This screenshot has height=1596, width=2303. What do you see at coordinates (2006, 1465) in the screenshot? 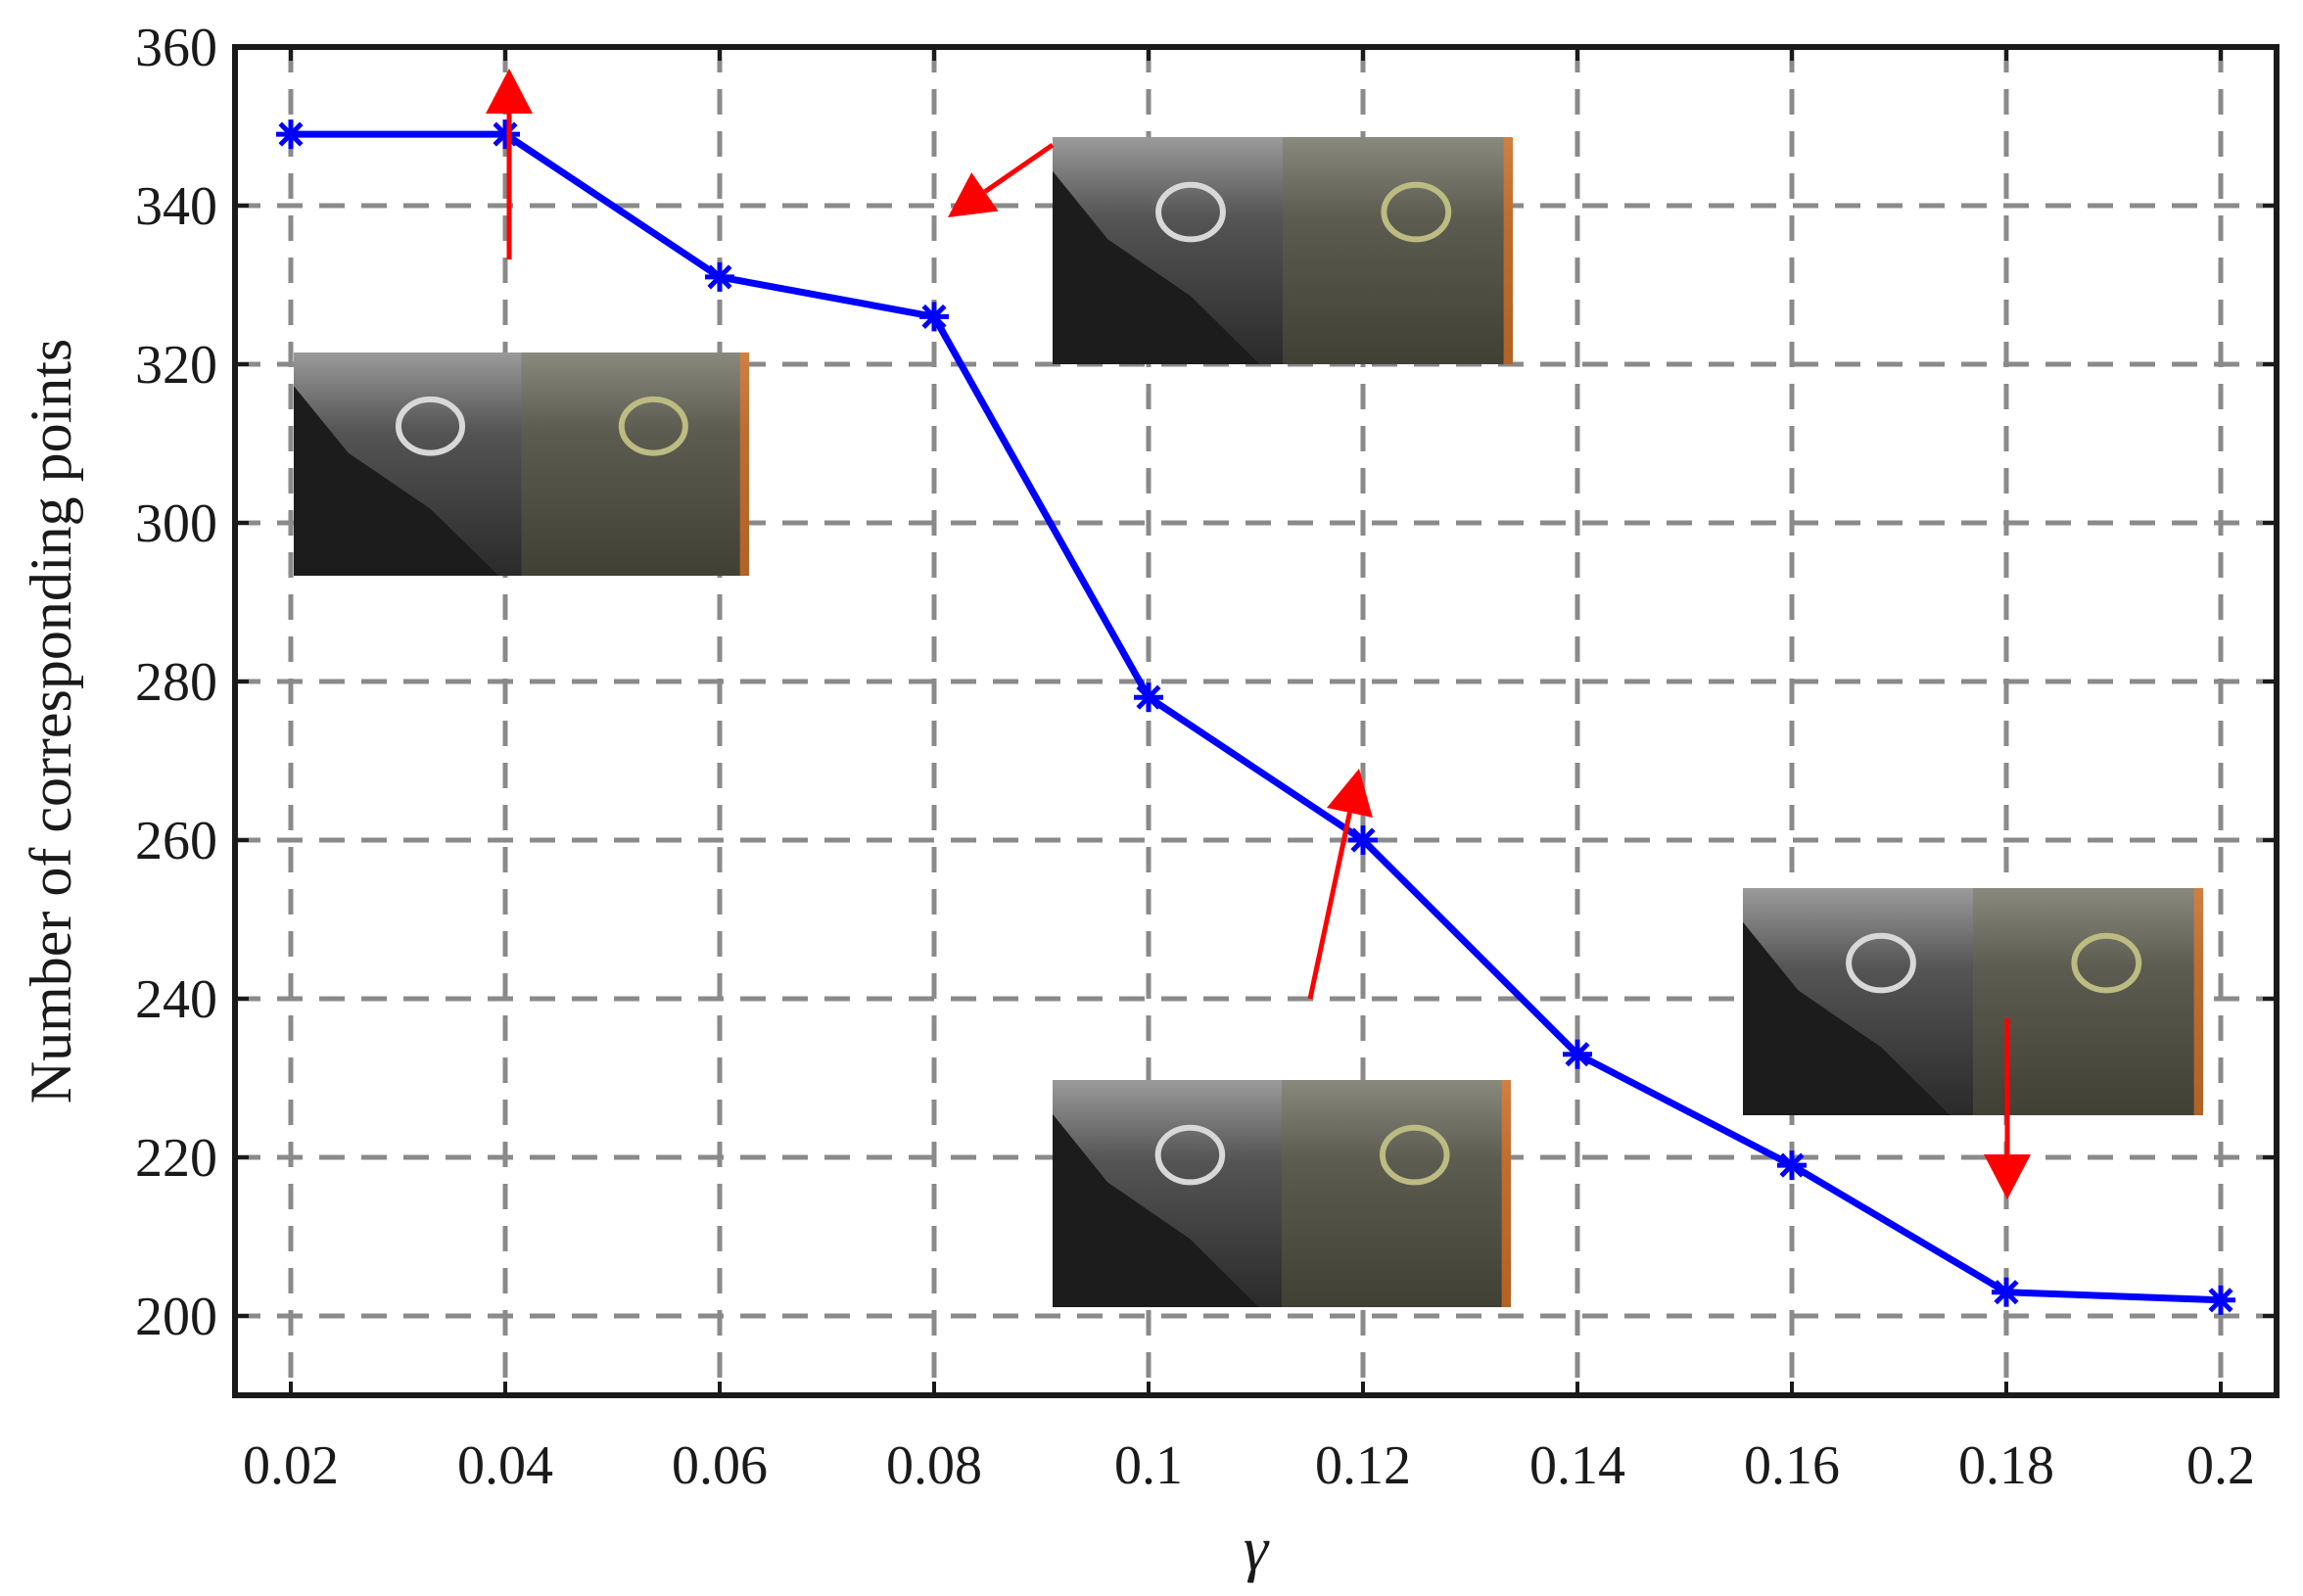
I see `x-tick-label: 0.18` at bounding box center [2006, 1465].